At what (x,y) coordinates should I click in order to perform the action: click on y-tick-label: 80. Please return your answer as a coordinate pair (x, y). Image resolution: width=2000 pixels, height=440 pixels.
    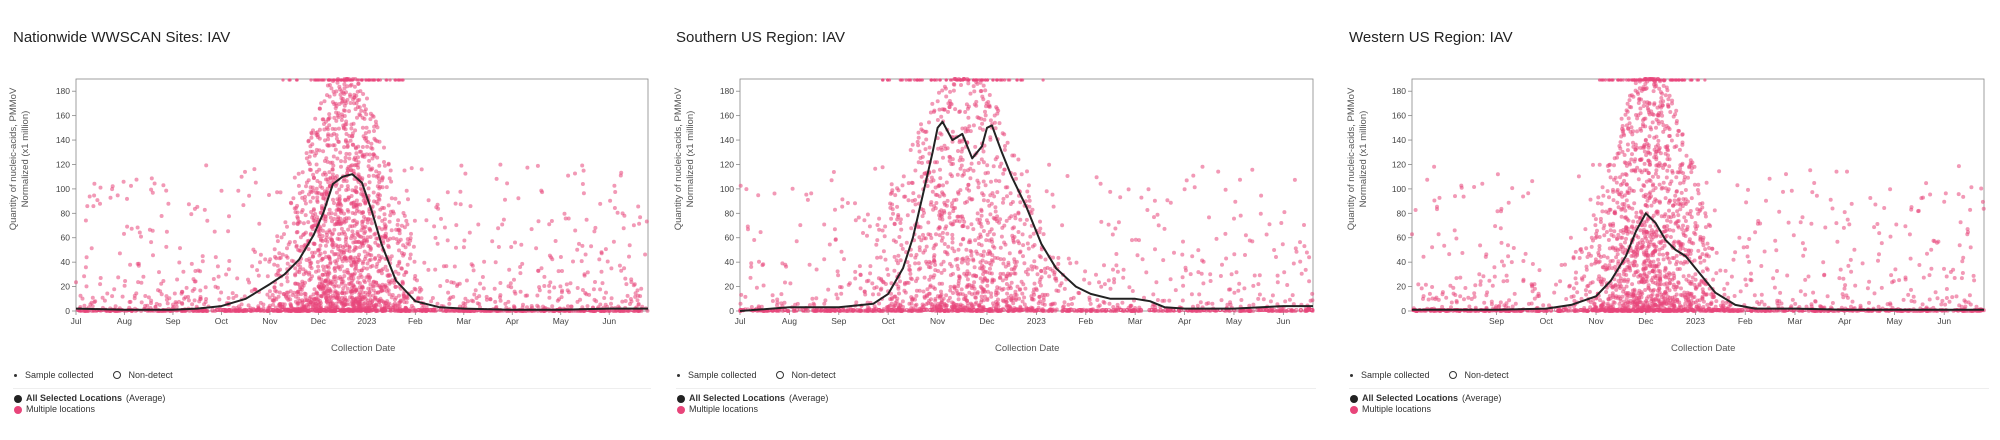
    Looking at the image, I should click on (66, 213).